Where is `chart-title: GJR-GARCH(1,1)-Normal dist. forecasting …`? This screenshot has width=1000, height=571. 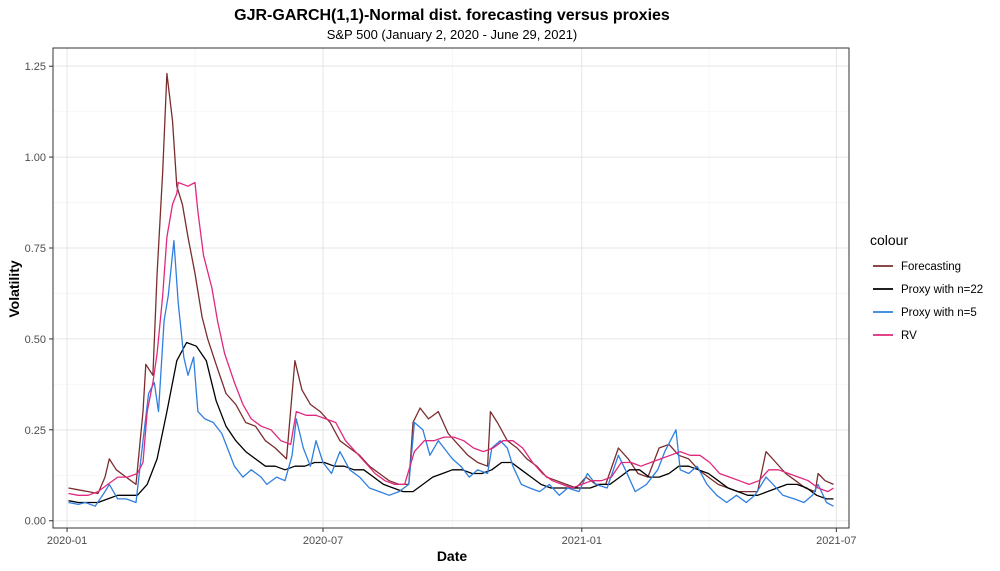
chart-title: GJR-GARCH(1,1)-Normal dist. forecasting … is located at coordinates (452, 15).